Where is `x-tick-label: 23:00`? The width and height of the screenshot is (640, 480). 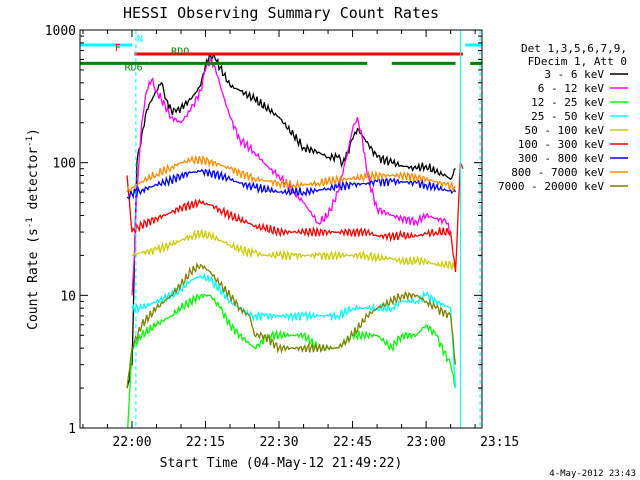
x-tick-label: 23:00 is located at coordinates (426, 442).